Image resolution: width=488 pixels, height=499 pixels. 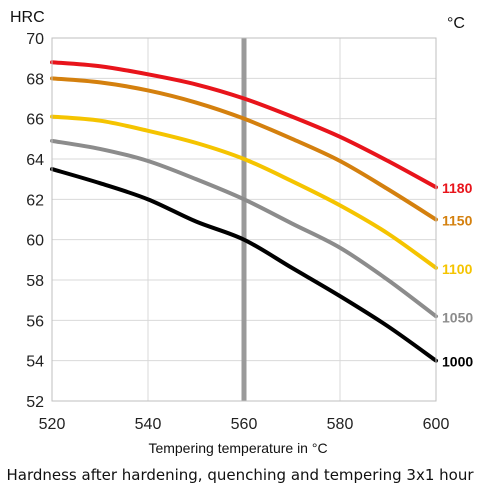 I want to click on series-unit-label: °C, so click(x=456, y=23).